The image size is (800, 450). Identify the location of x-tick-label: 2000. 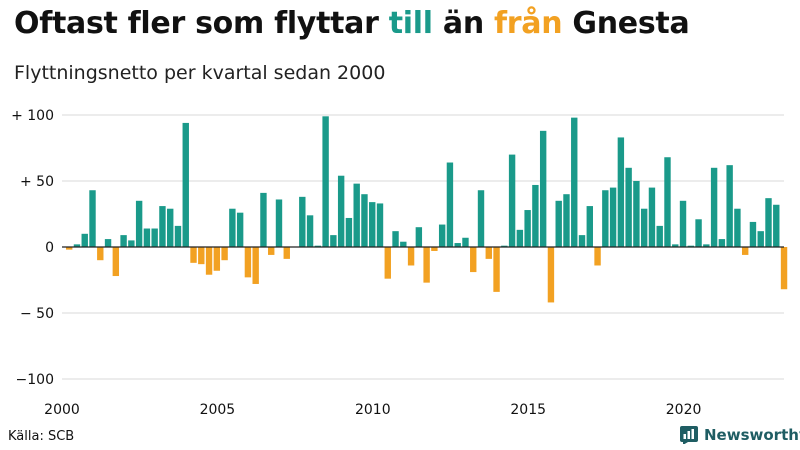
(62, 410).